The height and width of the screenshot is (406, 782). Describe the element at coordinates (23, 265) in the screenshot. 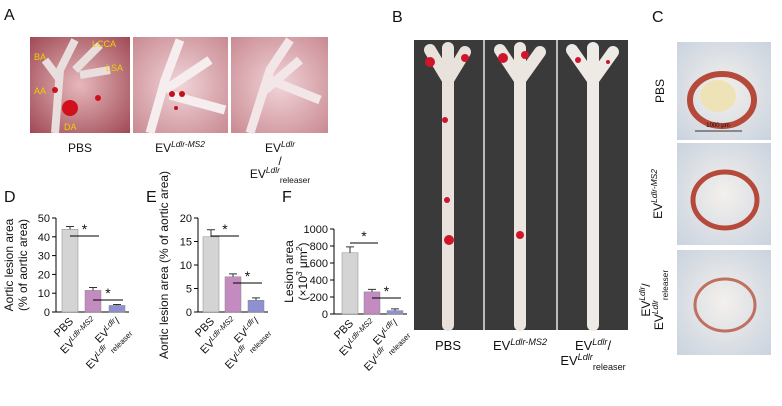

I see `label-part: (% of aortic area)` at that location.